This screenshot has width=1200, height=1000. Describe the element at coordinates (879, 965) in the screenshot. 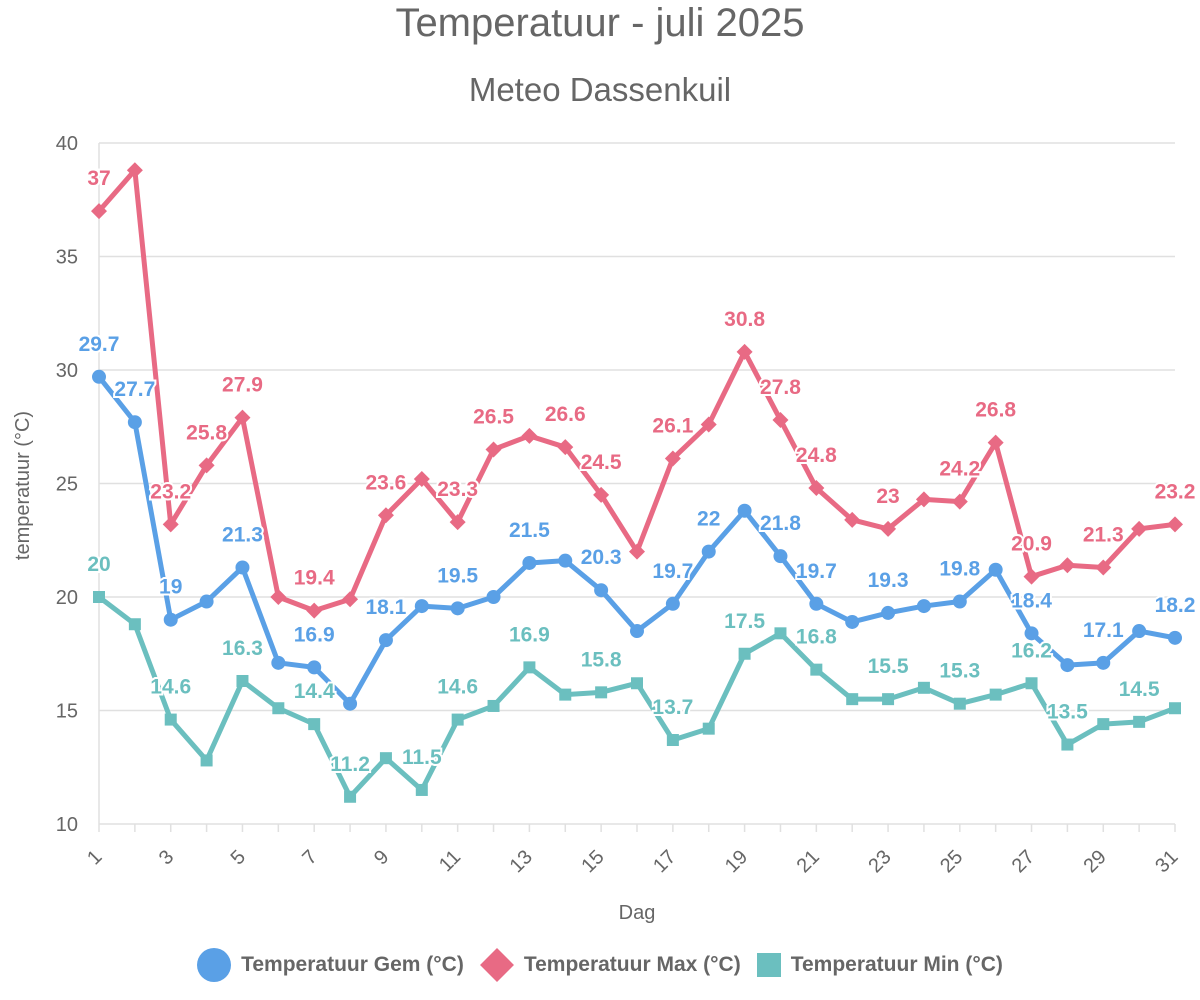

I see `legend-item-min: Temperatuur Min (°C)` at that location.